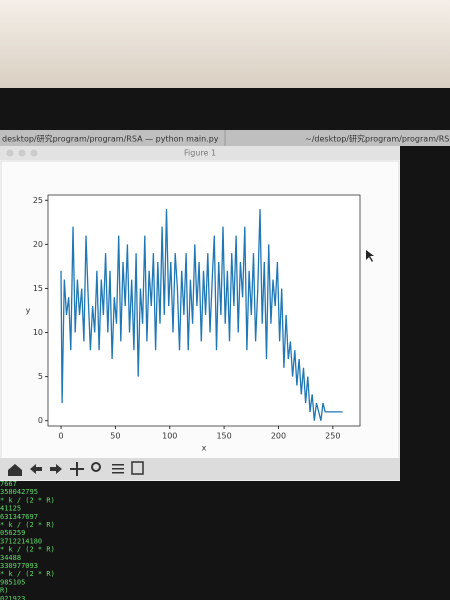  What do you see at coordinates (40, 376) in the screenshot?
I see `y-tick-label: 5` at bounding box center [40, 376].